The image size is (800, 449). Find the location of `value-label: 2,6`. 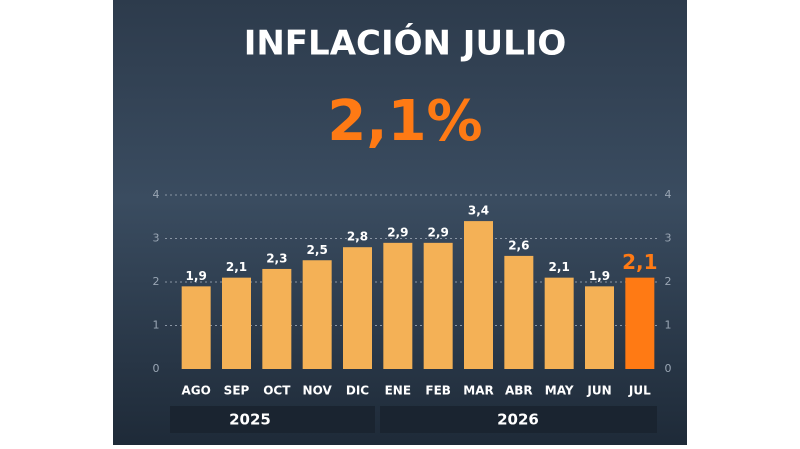

value-label: 2,6 is located at coordinates (518, 245).